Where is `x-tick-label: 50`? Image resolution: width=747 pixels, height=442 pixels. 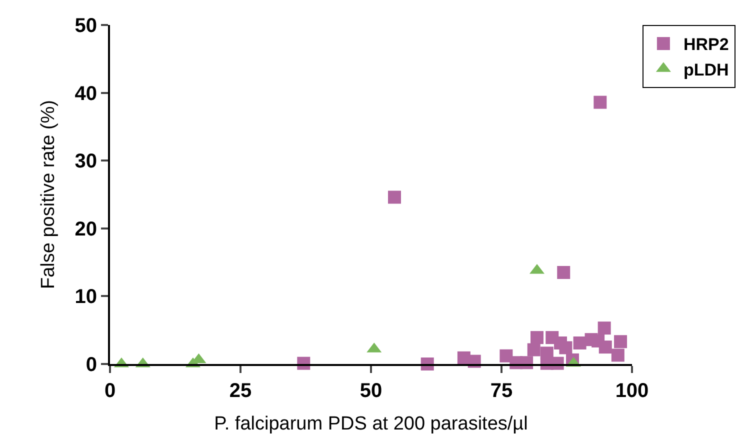
x-tick-label: 50 is located at coordinates (371, 391).